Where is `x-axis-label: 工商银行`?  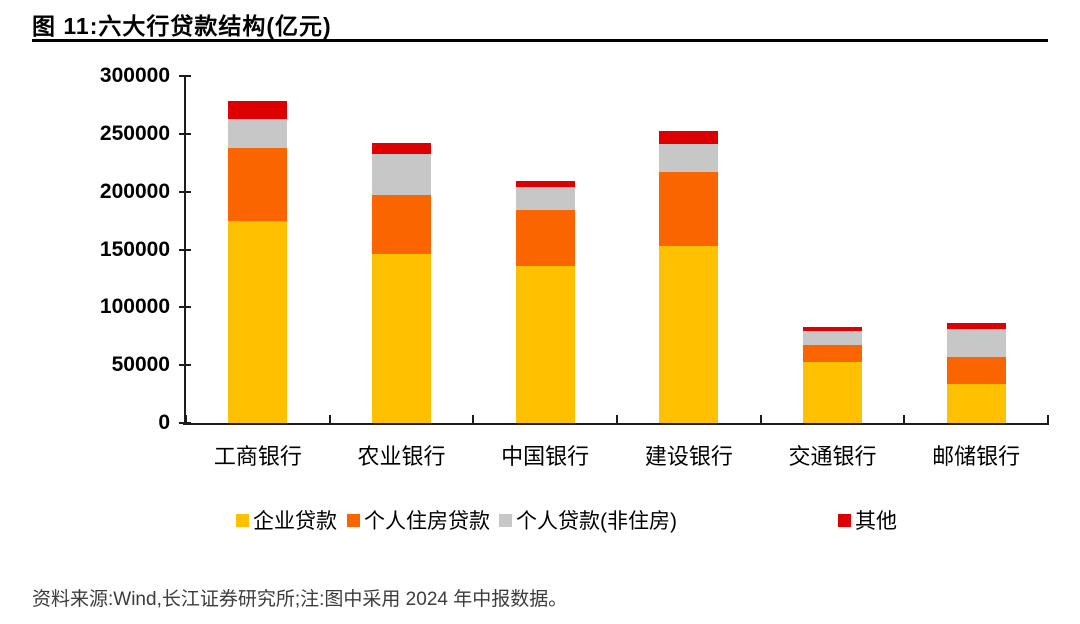 x-axis-label: 工商银行 is located at coordinates (257, 456).